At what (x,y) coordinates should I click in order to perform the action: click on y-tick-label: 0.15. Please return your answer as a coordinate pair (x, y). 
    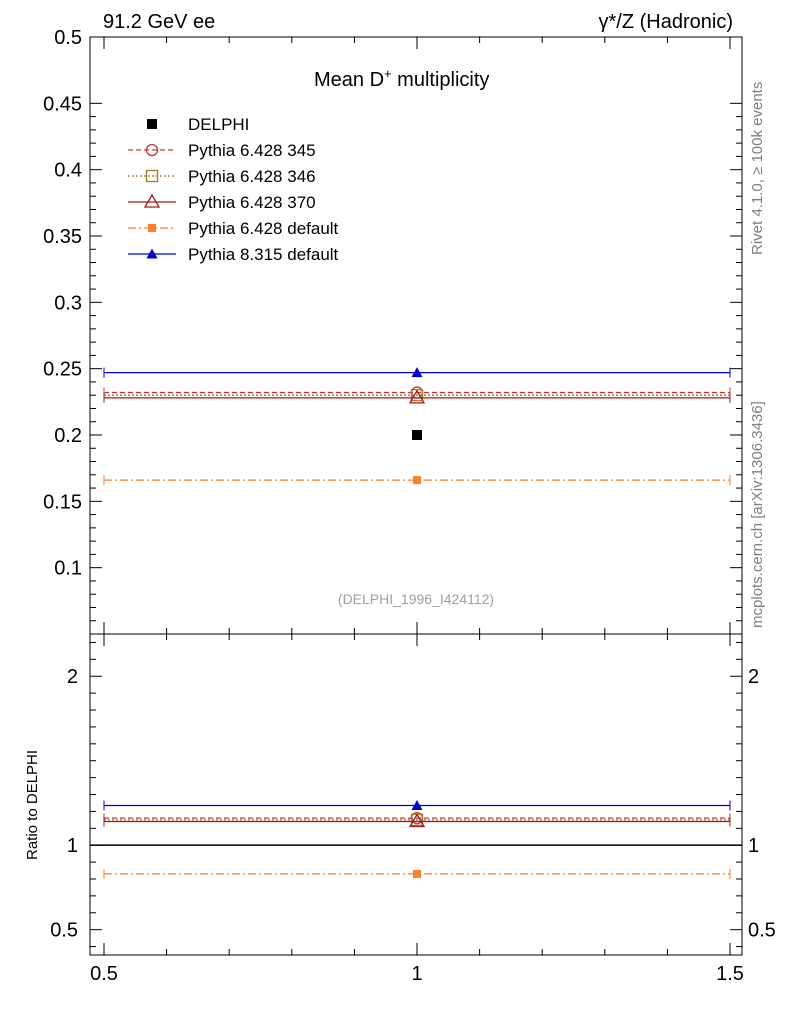
    Looking at the image, I should click on (62, 502).